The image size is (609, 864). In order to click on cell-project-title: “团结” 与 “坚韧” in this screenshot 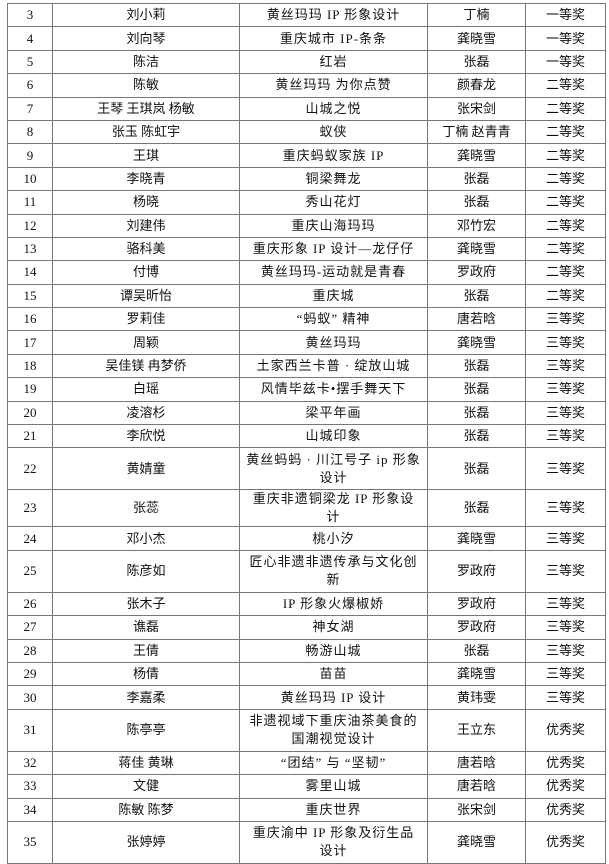, I will do `click(333, 763)`.